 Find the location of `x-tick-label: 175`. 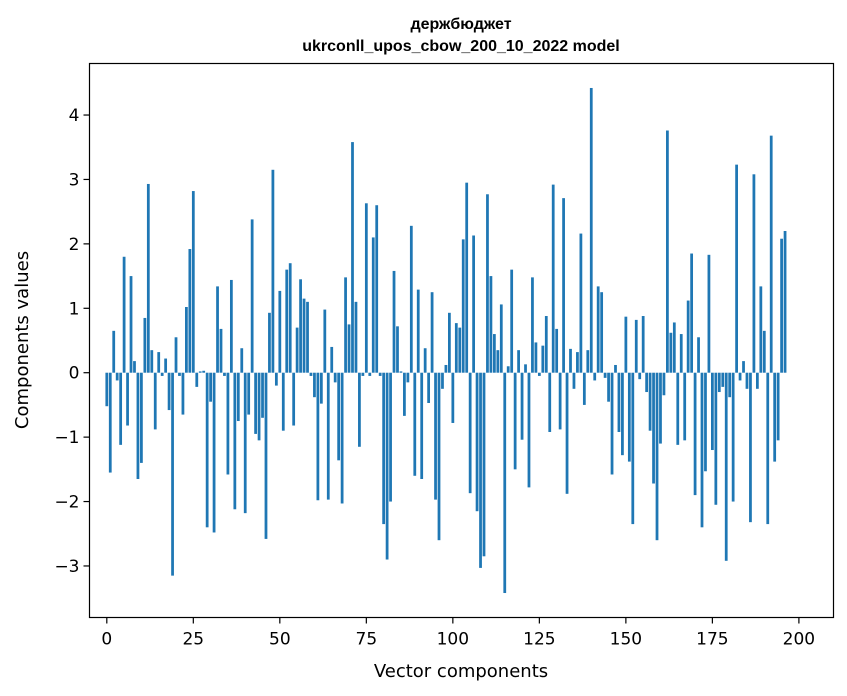

x-tick-label: 175 is located at coordinates (712, 640).